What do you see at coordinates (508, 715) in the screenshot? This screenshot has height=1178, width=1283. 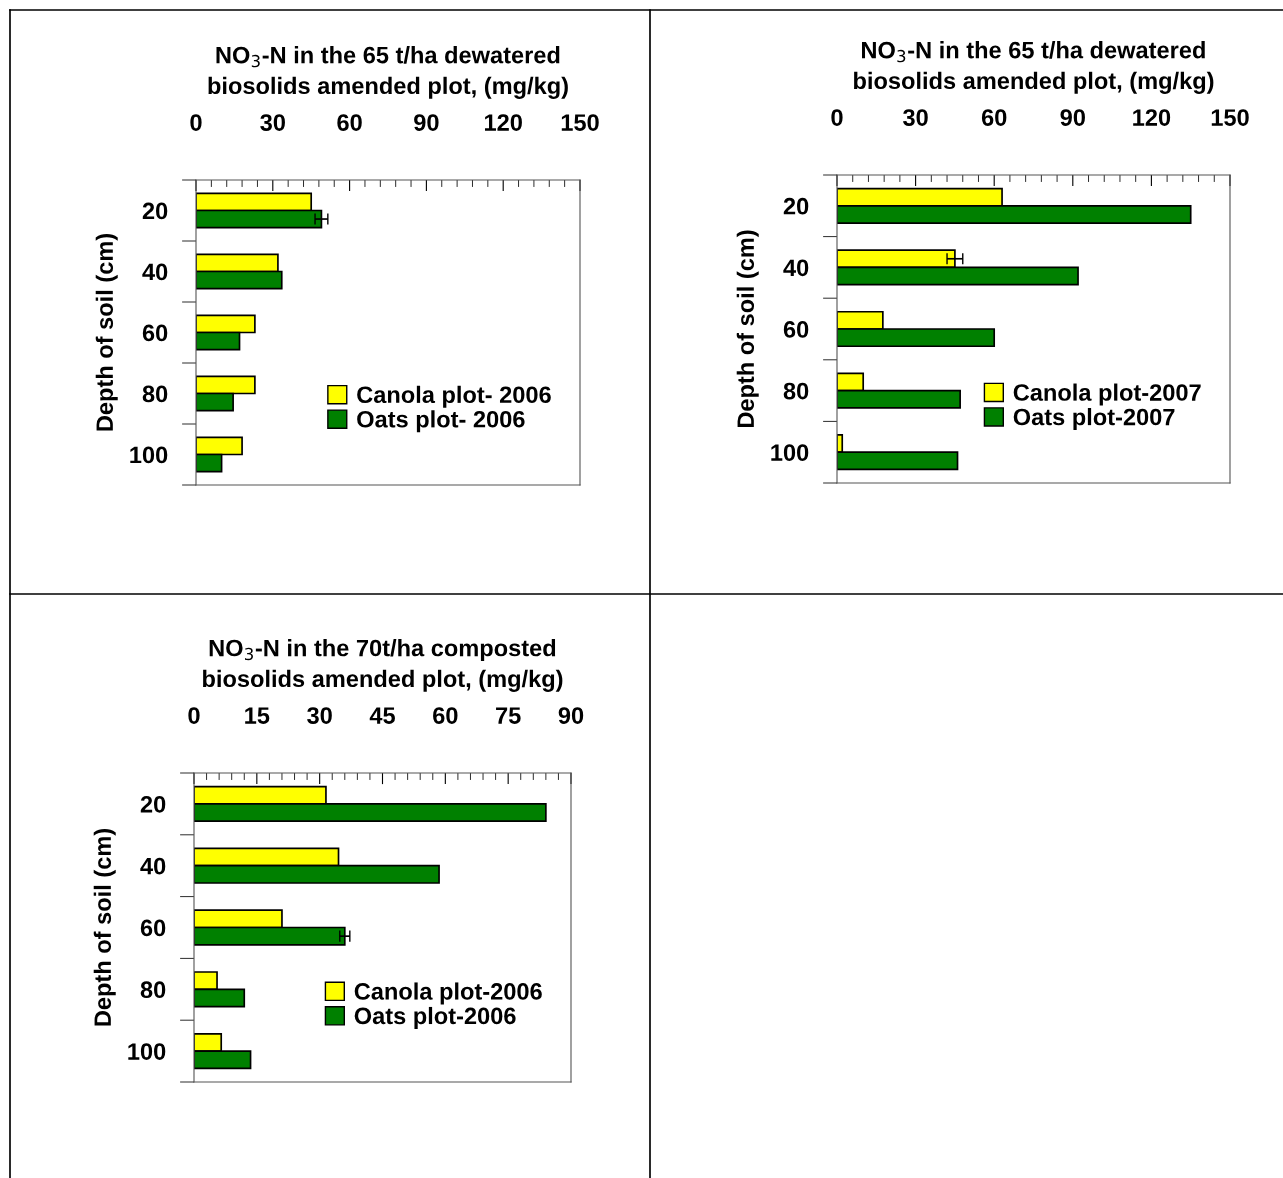 I see `x-tick-label: 75` at bounding box center [508, 715].